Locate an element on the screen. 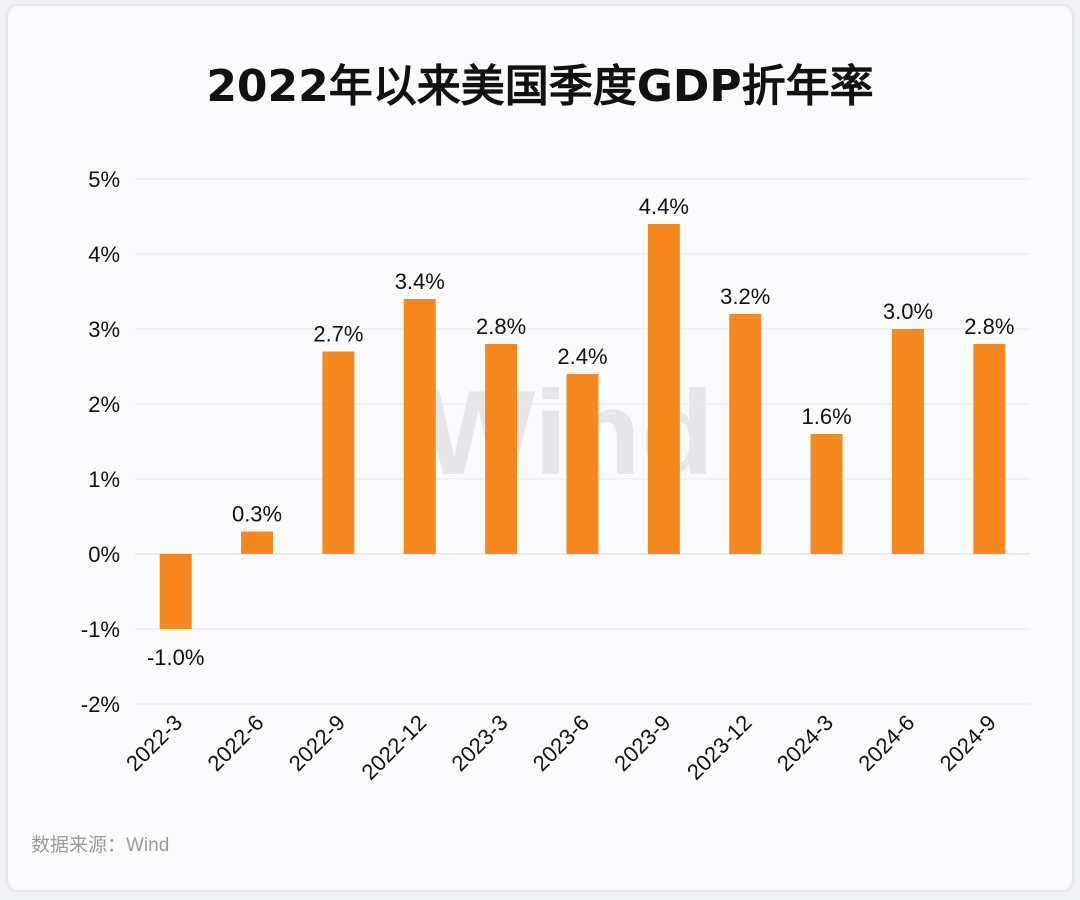  chart-title: 2022年以来美国季度GDP折年率 is located at coordinates (540, 86).